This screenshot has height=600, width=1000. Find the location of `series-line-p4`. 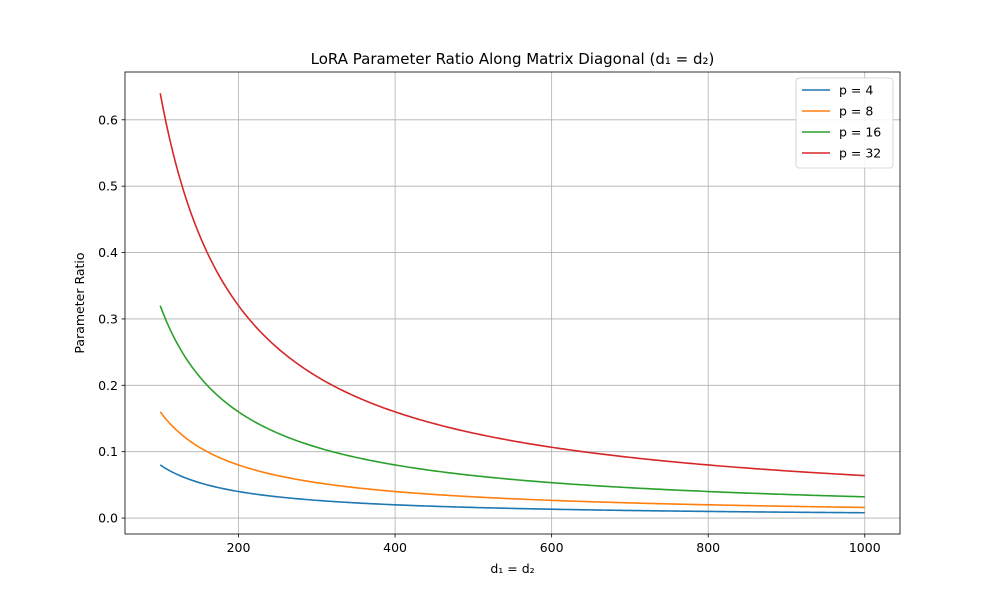

series-line-p4 is located at coordinates (512, 489).